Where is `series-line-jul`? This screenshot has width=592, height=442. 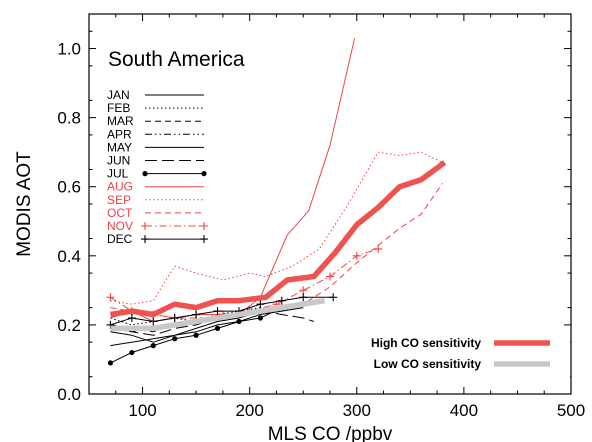
series-line-jul is located at coordinates (207, 333).